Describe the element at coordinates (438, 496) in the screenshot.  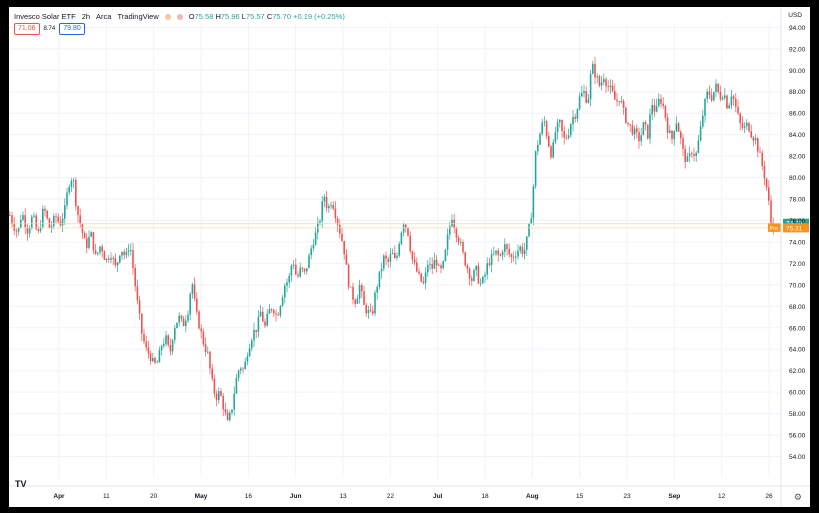
I see `x-tick-label: Jul` at that location.